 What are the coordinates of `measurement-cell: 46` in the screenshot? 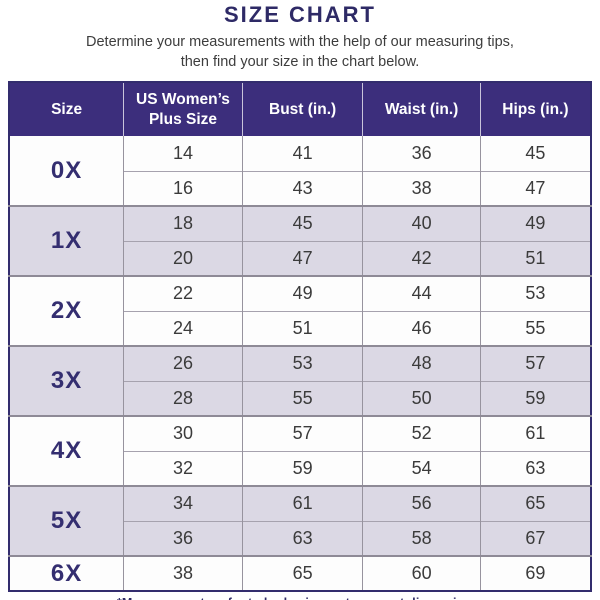 It's located at (421, 328).